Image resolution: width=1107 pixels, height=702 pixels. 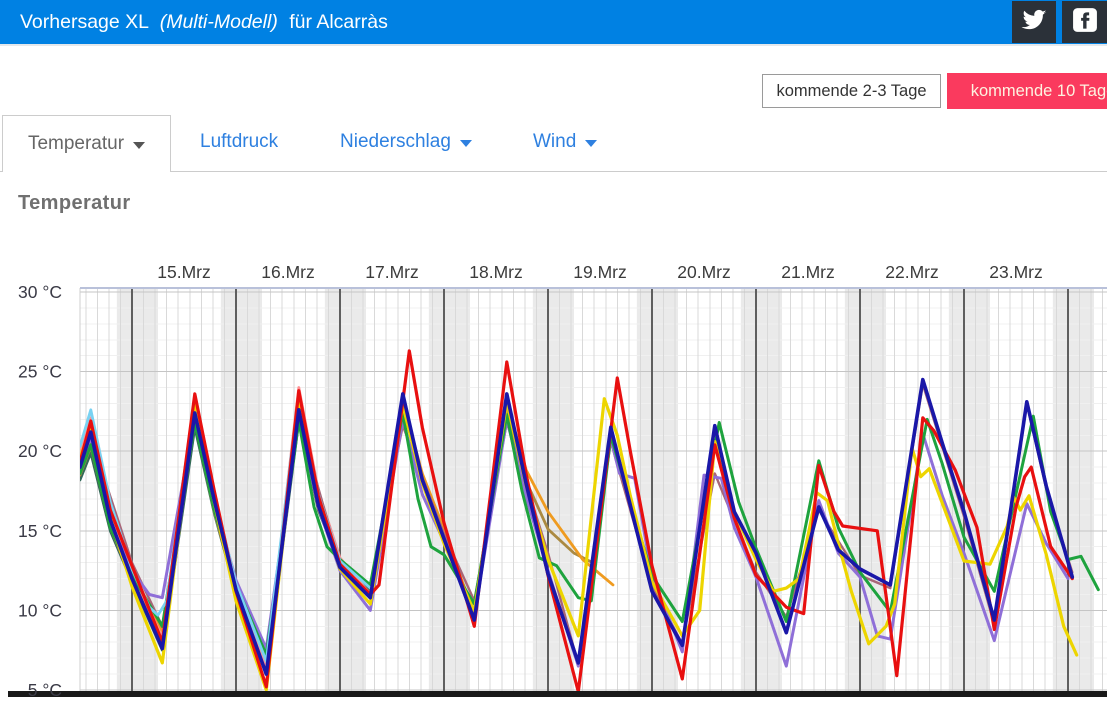 What do you see at coordinates (391, 272) in the screenshot?
I see `x-axis-label: 17.Mrz` at bounding box center [391, 272].